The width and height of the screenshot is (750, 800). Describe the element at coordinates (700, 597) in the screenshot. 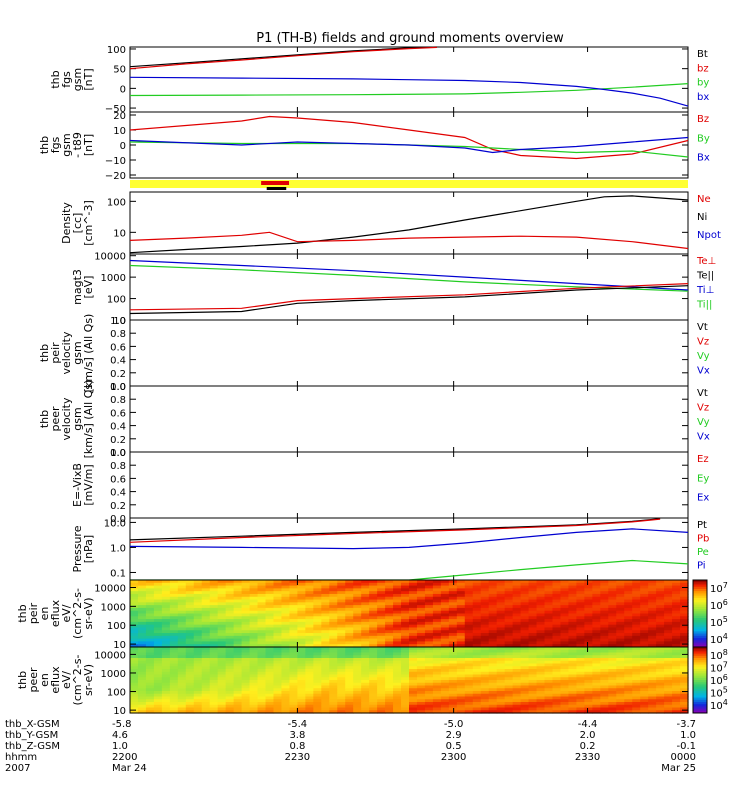

I see `colorbar-segment` at that location.